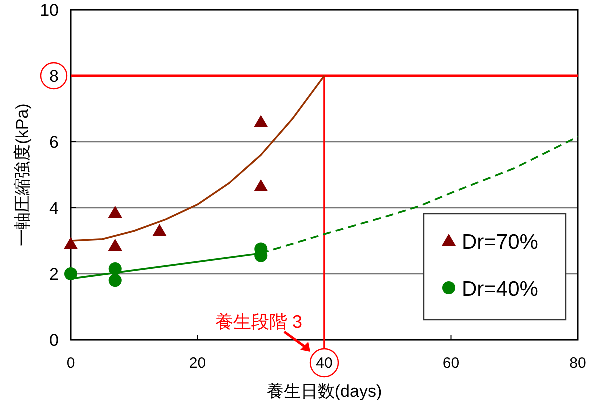 The image size is (595, 405). Describe the element at coordinates (578, 363) in the screenshot. I see `x-tick-label: 80` at that location.